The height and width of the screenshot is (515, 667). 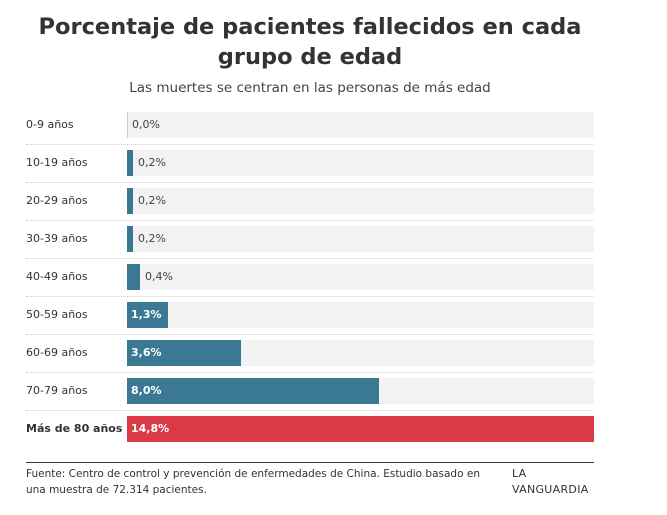 I want to click on bar-row: 60-69 años 3,6%, so click(x=310, y=353).